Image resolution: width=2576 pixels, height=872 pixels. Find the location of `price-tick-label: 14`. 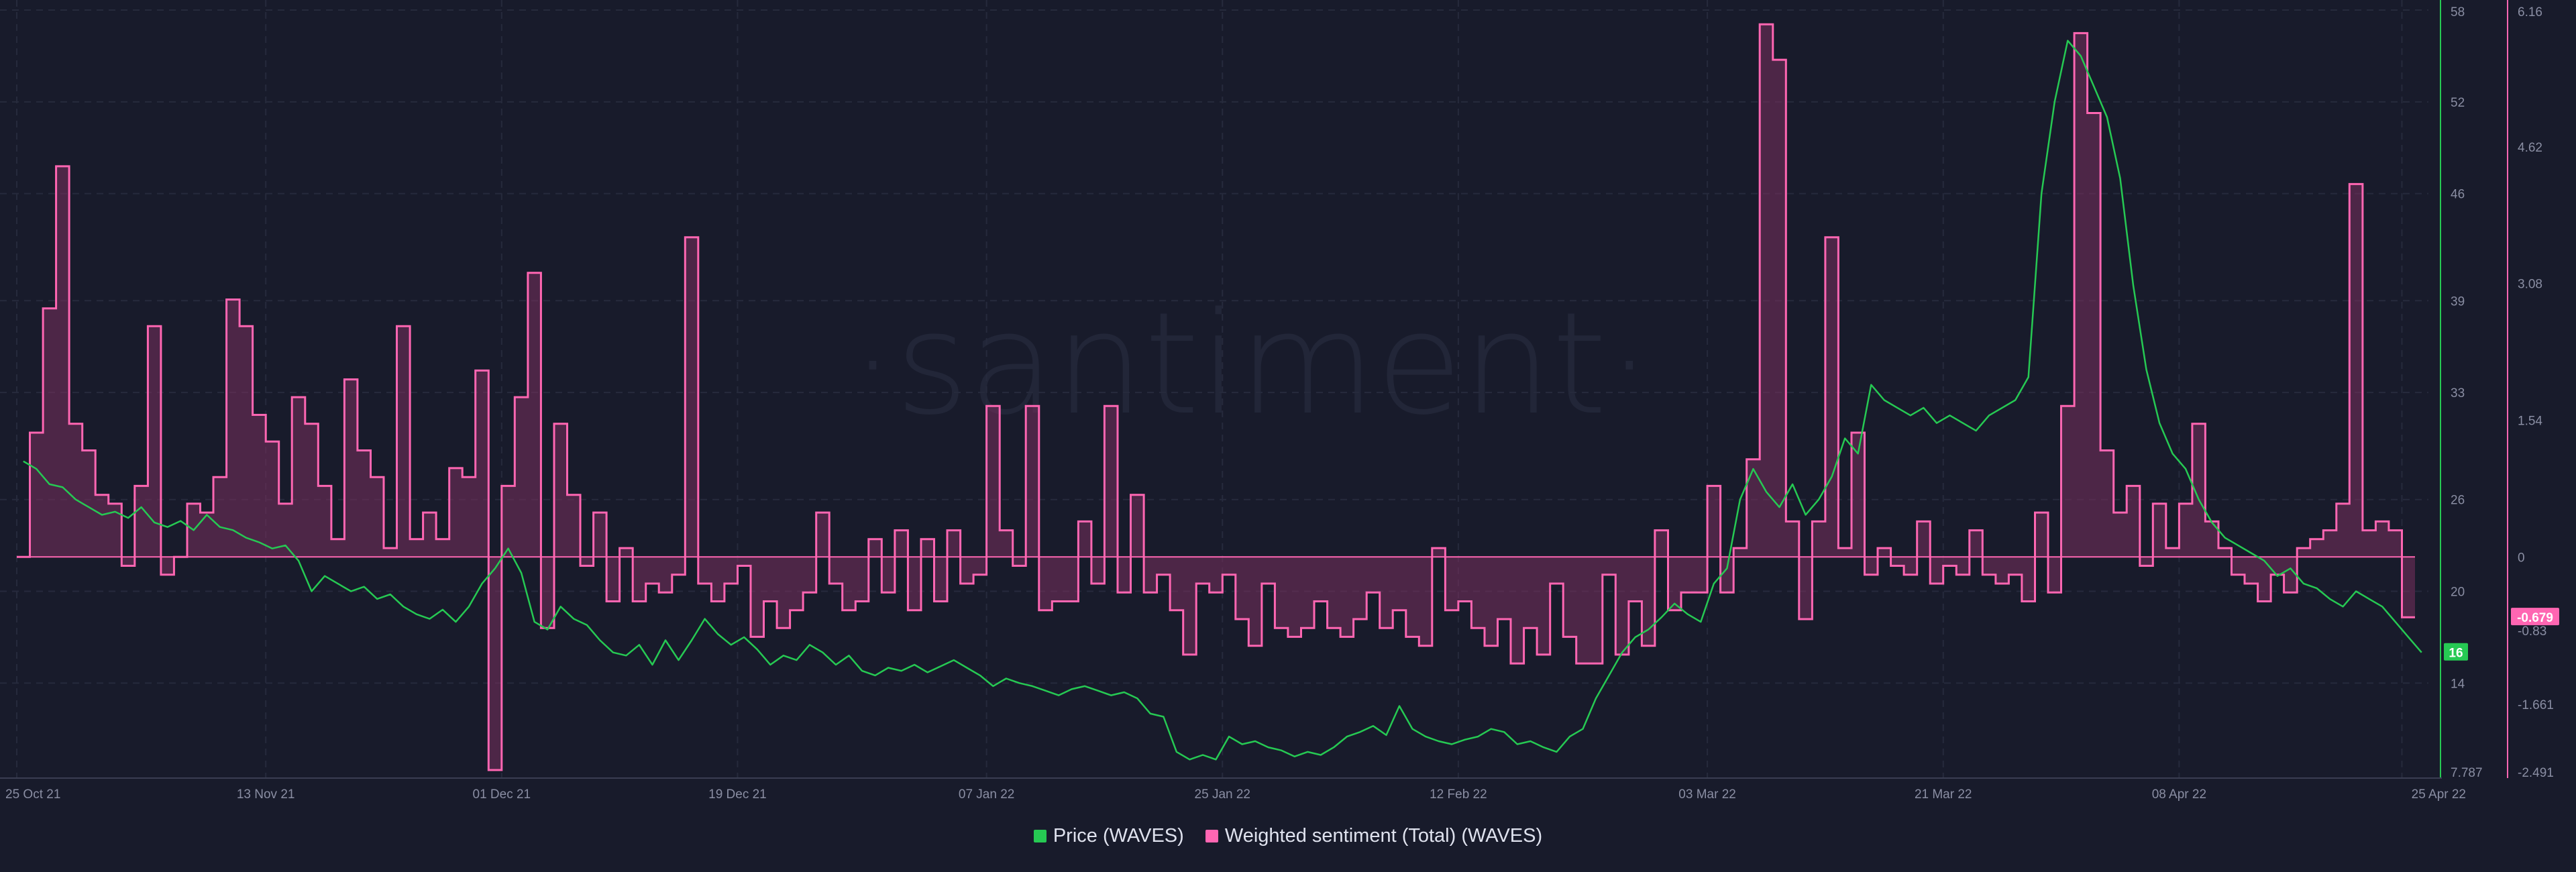

price-tick-label: 14 is located at coordinates (2458, 684).